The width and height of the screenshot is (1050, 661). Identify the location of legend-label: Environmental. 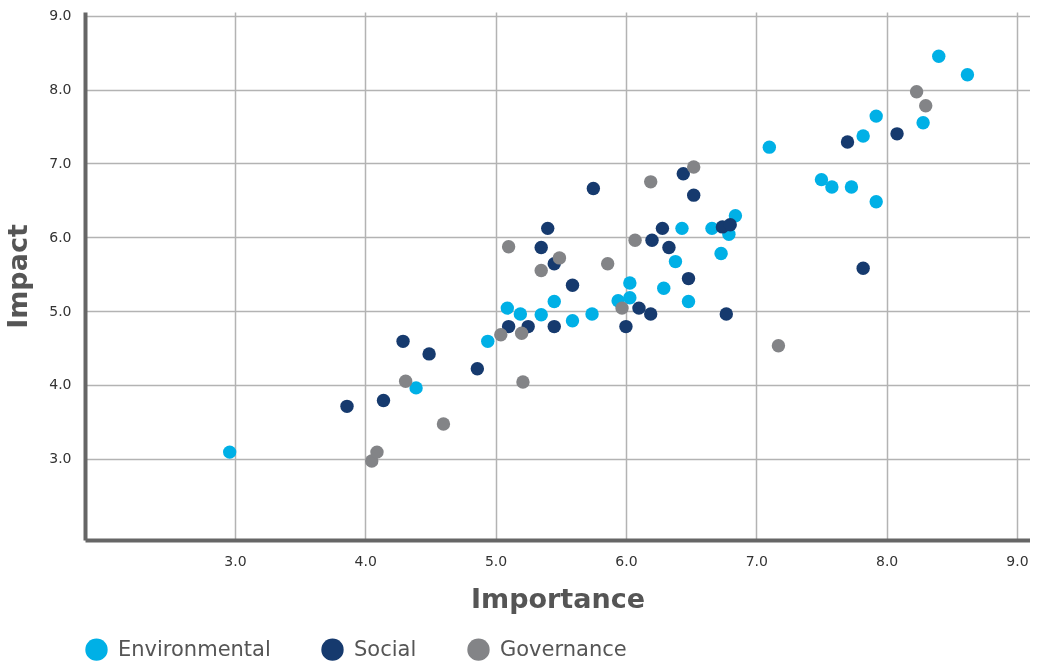
(194, 648).